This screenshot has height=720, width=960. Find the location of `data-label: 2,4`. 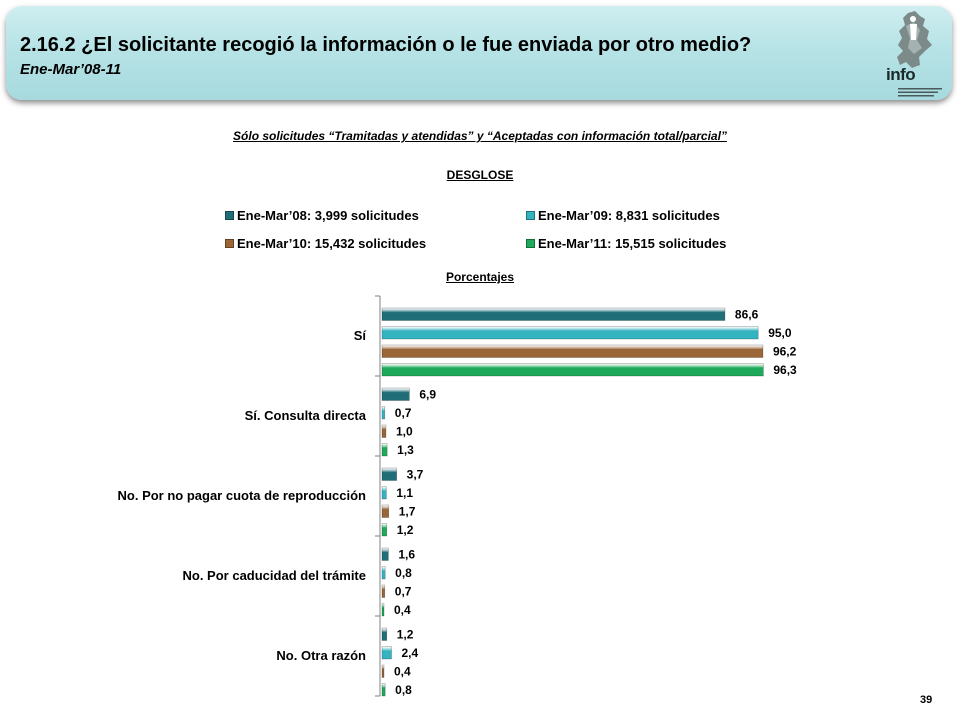

data-label: 2,4 is located at coordinates (410, 653).